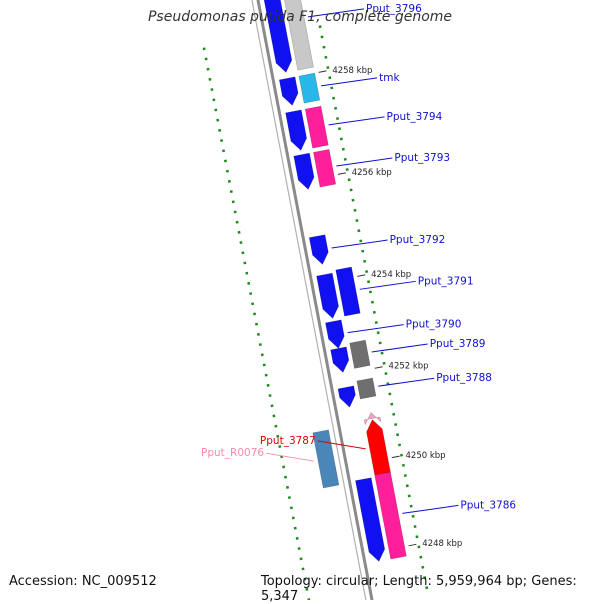 Image resolution: width=600 pixels, height=604 pixels. What do you see at coordinates (434, 325) in the screenshot?
I see `gene-label-pput_3790: Pput_3790` at bounding box center [434, 325].